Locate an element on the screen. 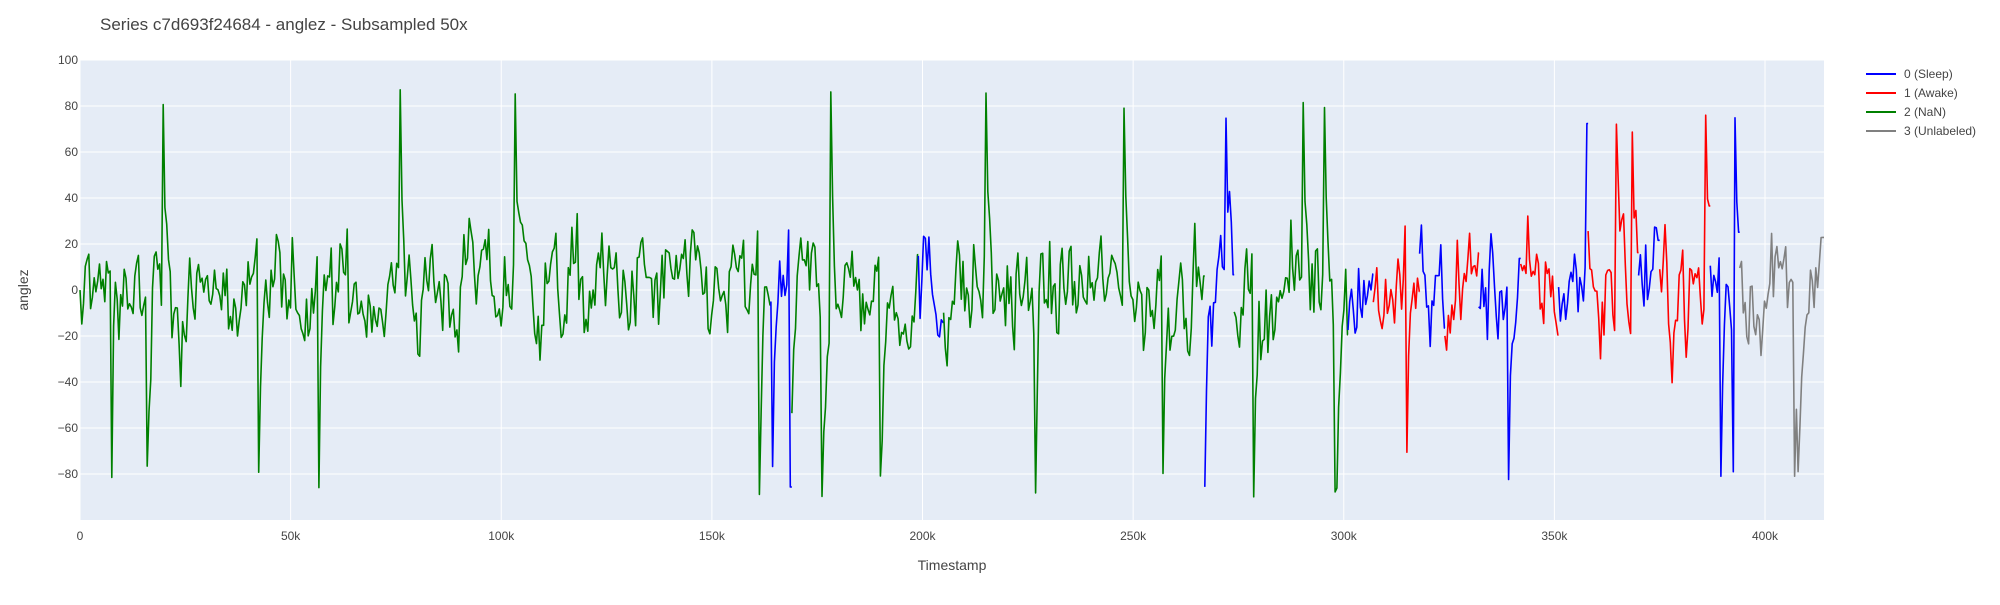 The width and height of the screenshot is (2000, 605). x-tick-label: 50k is located at coordinates (291, 536).